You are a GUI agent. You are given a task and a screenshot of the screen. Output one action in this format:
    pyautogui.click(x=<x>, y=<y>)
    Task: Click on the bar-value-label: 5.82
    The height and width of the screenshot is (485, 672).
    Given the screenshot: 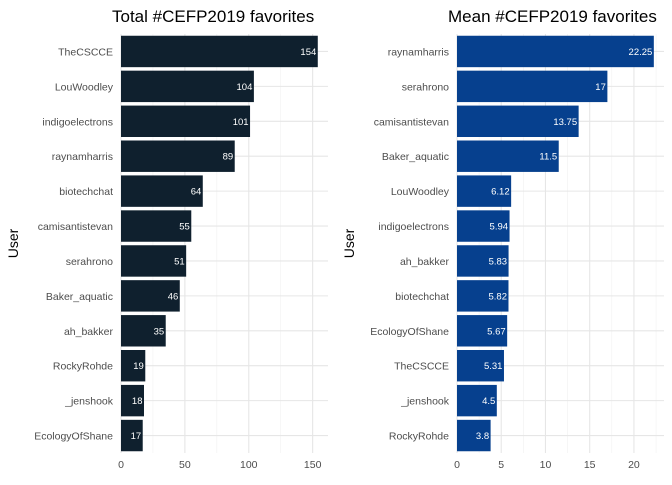 What is the action you would take?
    pyautogui.click(x=497, y=296)
    